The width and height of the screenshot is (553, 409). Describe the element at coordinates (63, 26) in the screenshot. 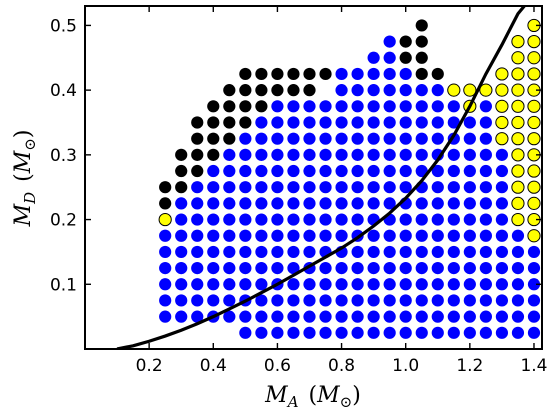

I see `y-tick-label: 0.5` at that location.